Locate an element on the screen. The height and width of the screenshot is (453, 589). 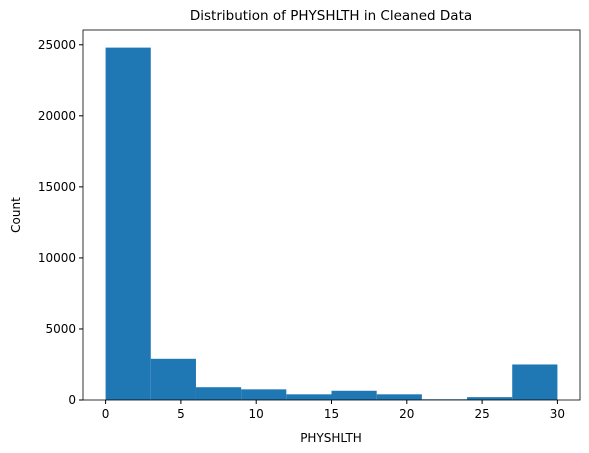
y-tick-label: 10000 is located at coordinates (57, 258).